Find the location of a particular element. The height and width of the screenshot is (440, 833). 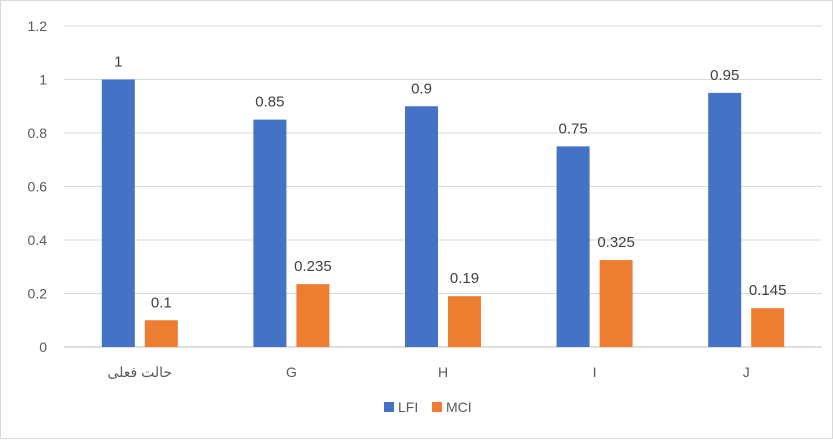

lfi-data-label: 1 is located at coordinates (118, 62).